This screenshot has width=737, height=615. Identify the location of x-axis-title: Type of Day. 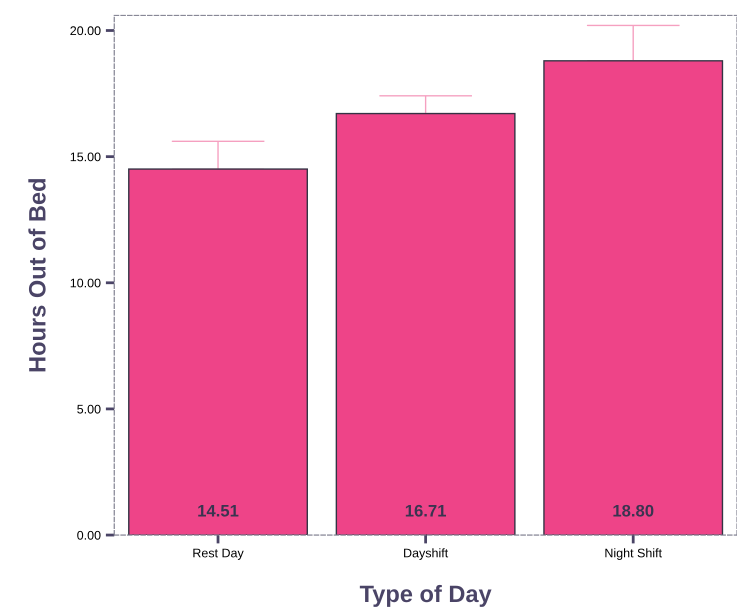
(426, 595).